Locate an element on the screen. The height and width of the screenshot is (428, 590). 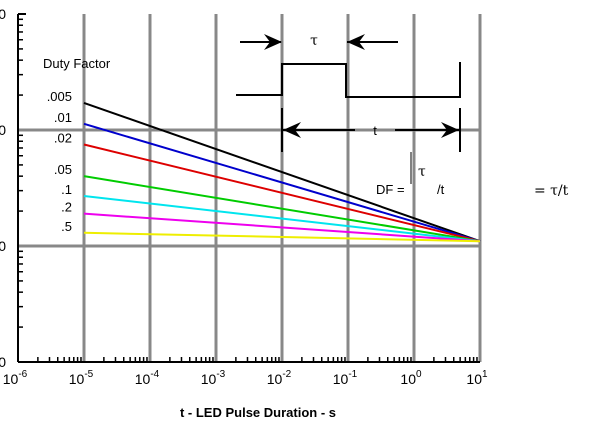
x-tick-label: 10⁻² is located at coordinates (279, 378).